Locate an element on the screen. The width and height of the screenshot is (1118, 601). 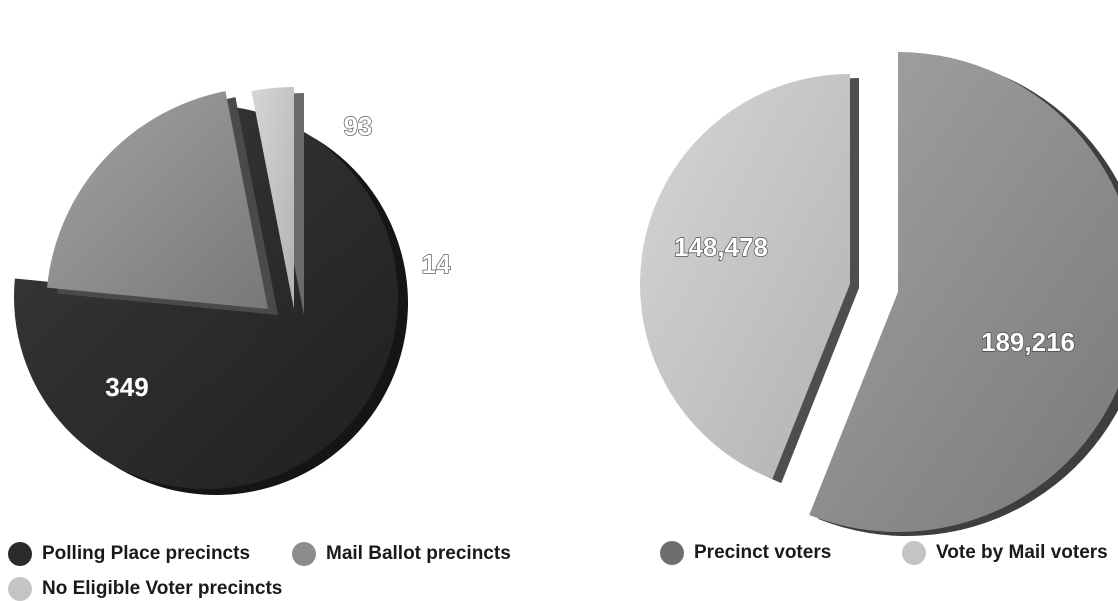
legend-label-precinct-voters: Precinct voters is located at coordinates (763, 552).